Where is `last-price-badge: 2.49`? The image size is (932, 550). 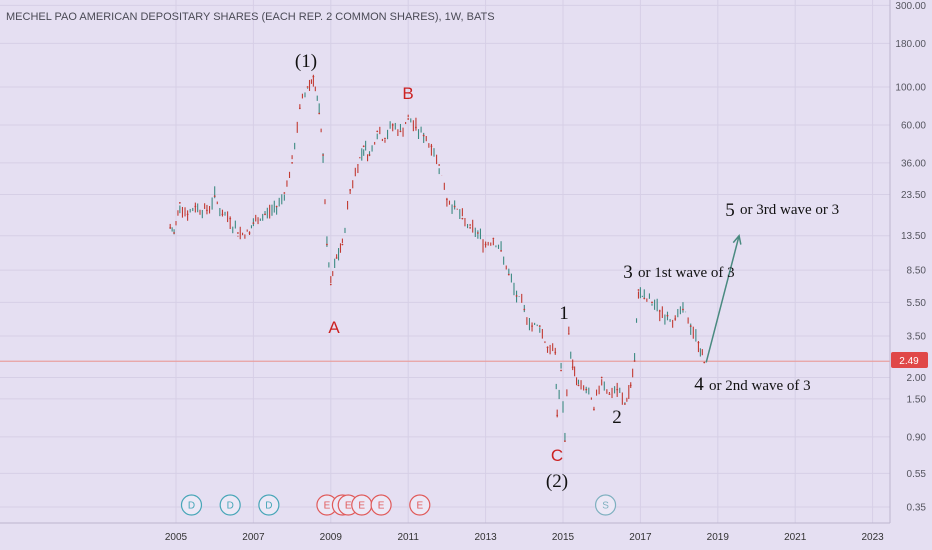 last-price-badge: 2.49 is located at coordinates (909, 360).